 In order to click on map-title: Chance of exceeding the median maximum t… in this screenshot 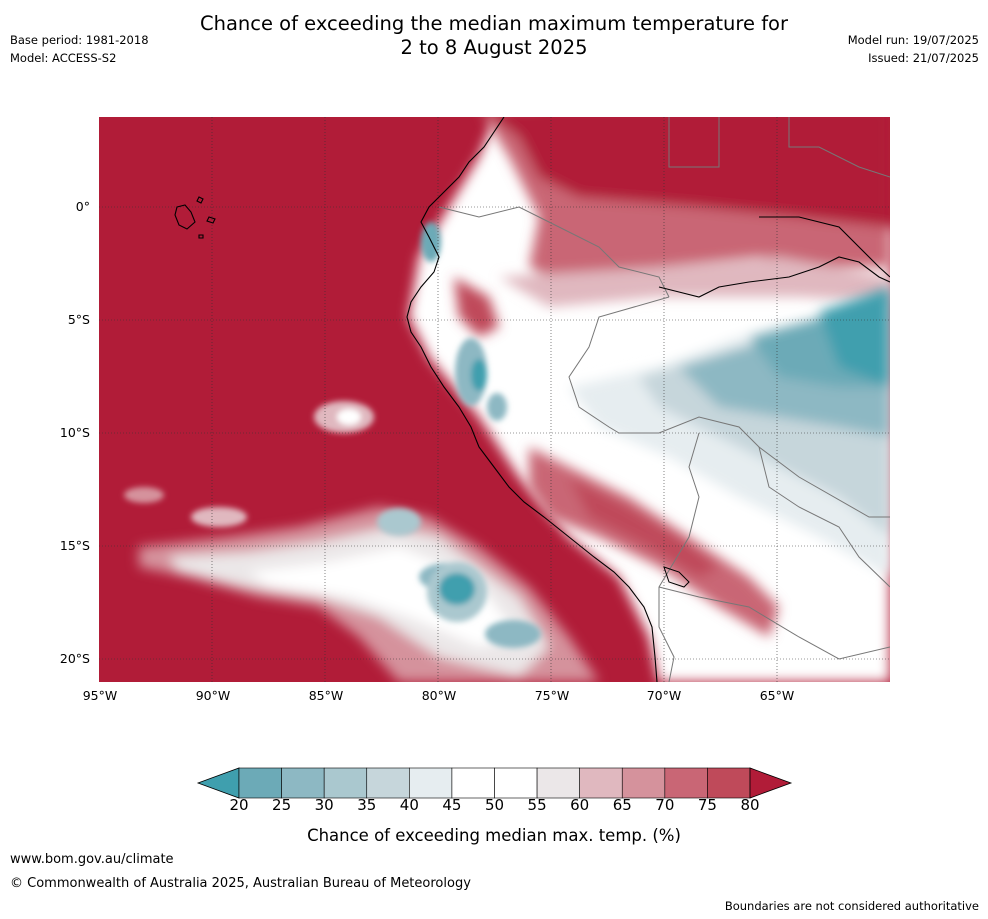, I will do `click(494, 36)`.